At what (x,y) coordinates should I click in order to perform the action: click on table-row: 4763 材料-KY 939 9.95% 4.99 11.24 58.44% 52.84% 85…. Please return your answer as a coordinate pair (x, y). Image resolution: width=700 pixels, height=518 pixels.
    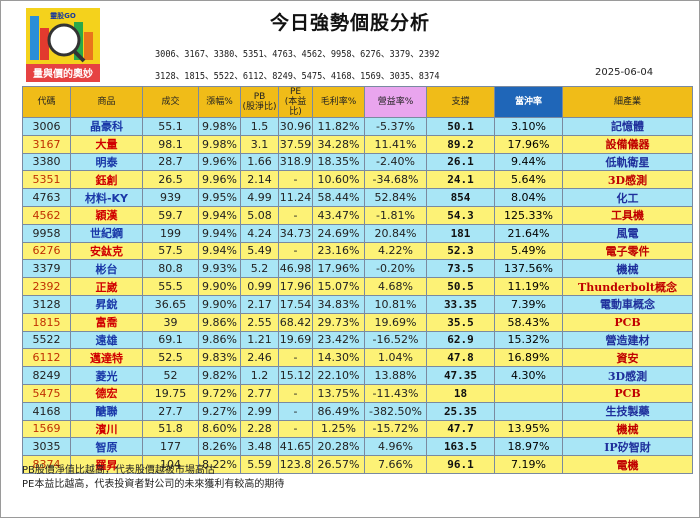
    Looking at the image, I should click on (357, 197).